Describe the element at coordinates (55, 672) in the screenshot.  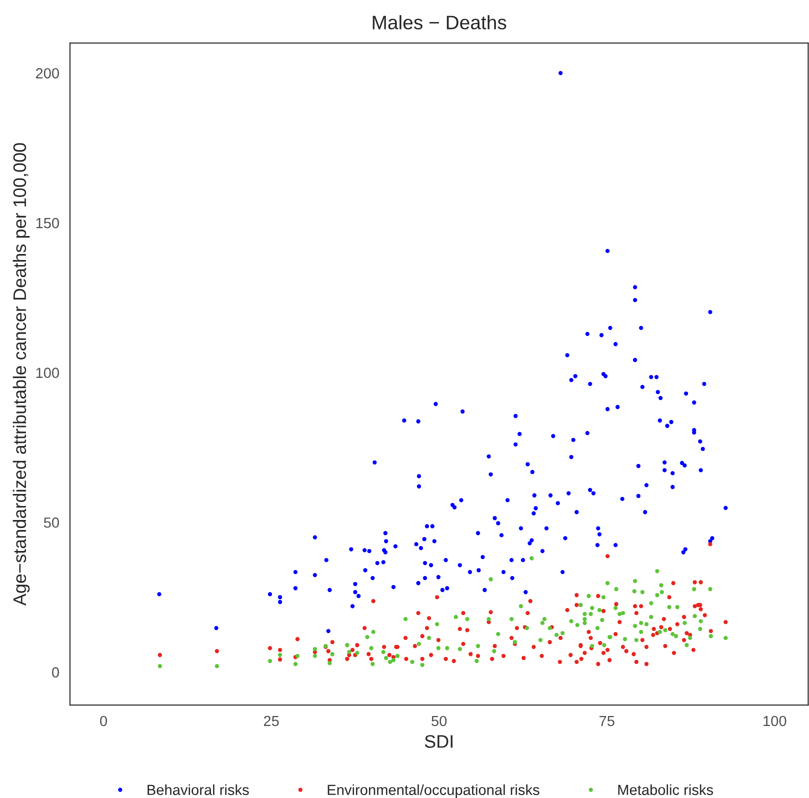
I see `y-tick-label: 0` at that location.